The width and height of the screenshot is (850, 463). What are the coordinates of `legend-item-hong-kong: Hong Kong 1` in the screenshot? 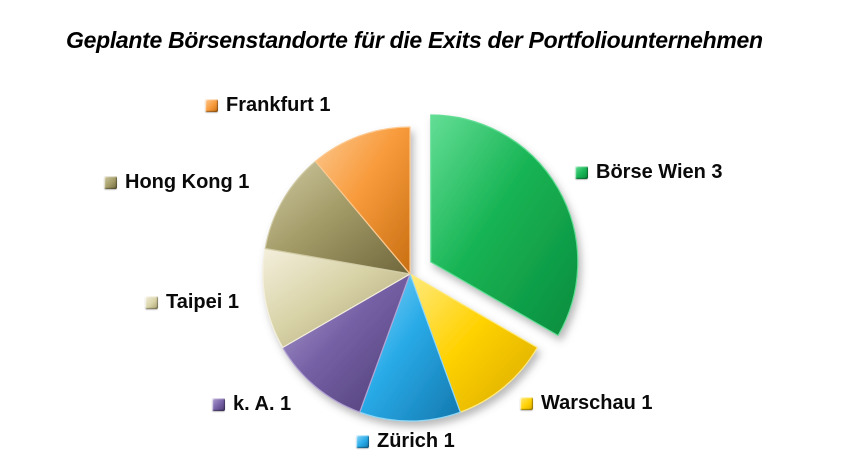 It's located at (176, 182).